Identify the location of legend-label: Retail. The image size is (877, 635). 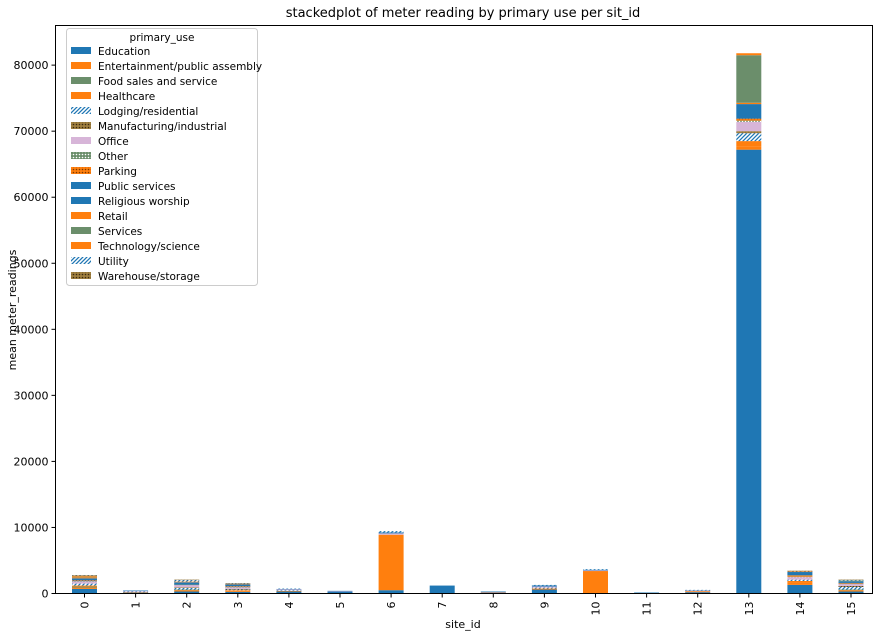
(113, 217).